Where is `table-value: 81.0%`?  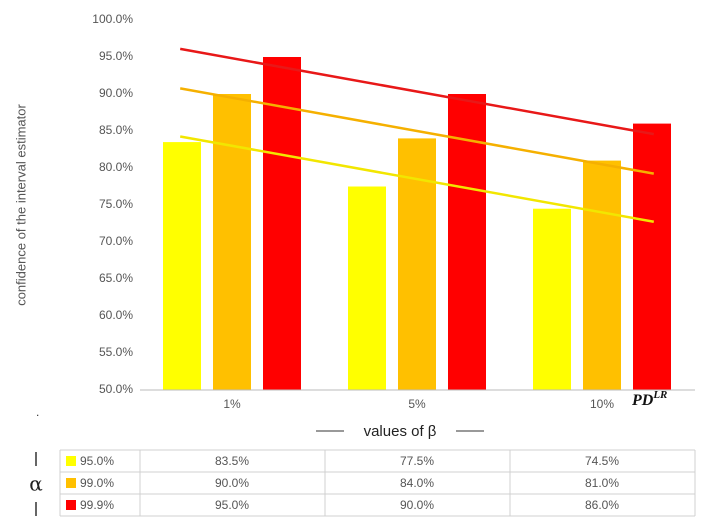 table-value: 81.0% is located at coordinates (602, 483).